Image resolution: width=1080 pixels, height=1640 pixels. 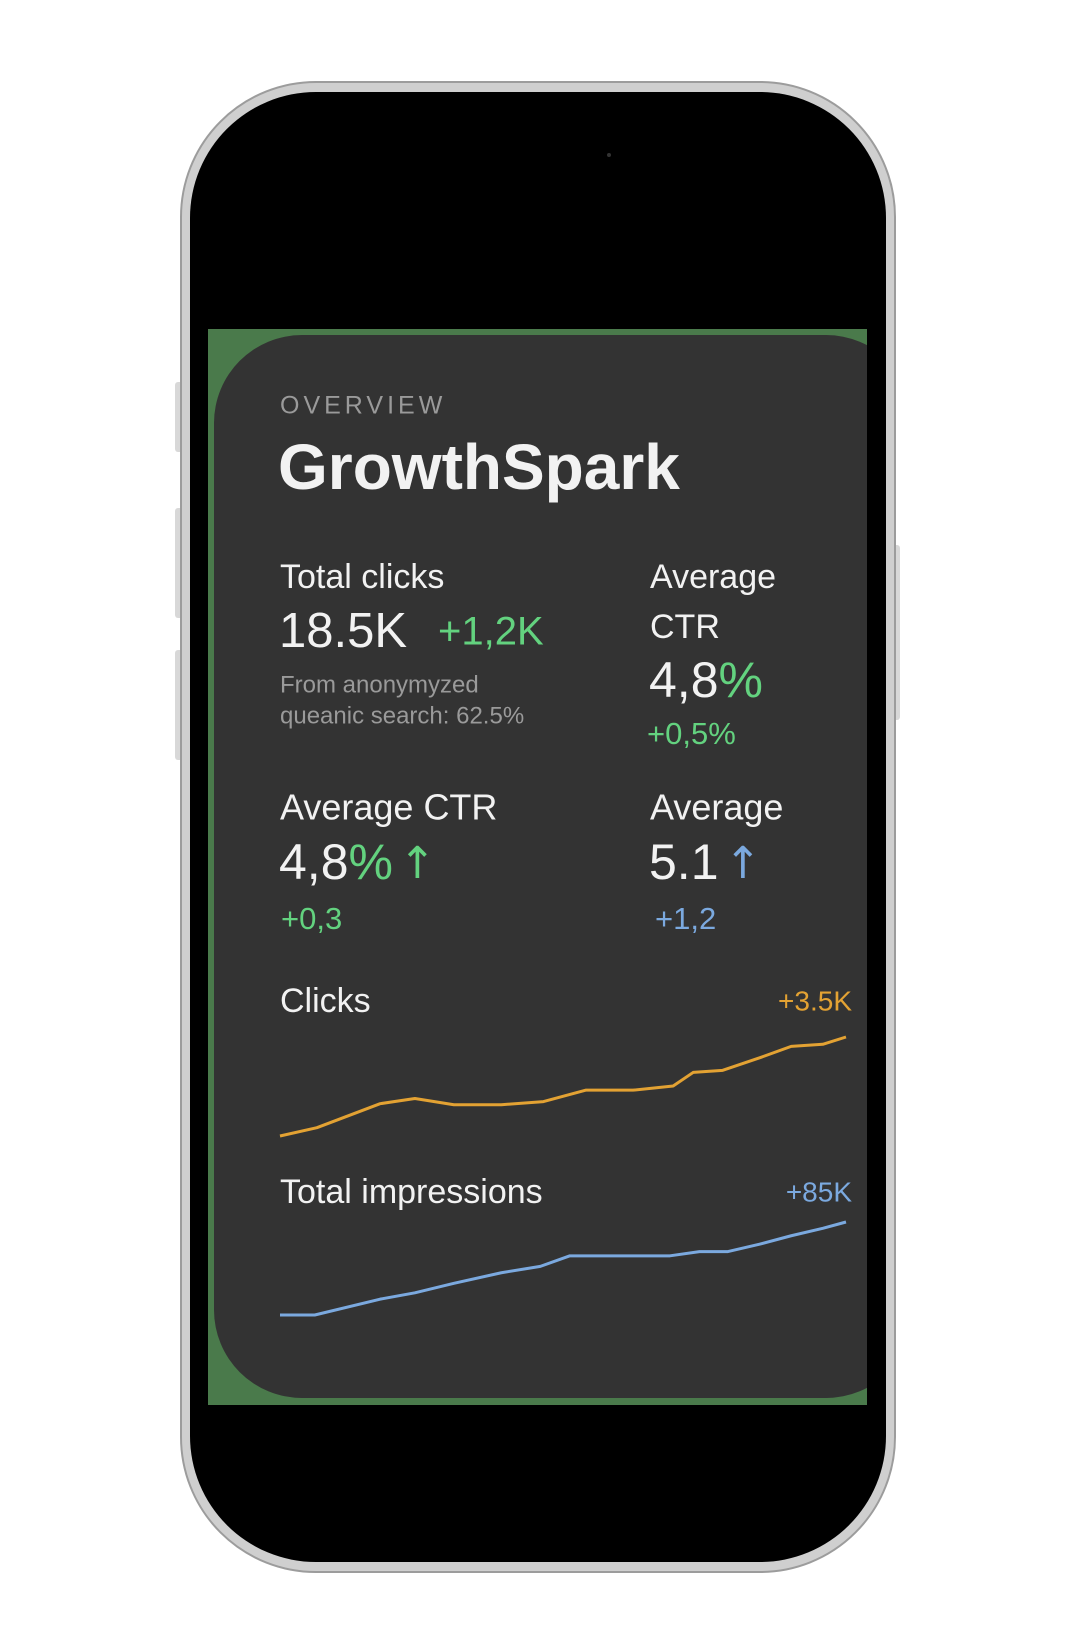 I want to click on chart-title: Total impressions, so click(x=411, y=1192).